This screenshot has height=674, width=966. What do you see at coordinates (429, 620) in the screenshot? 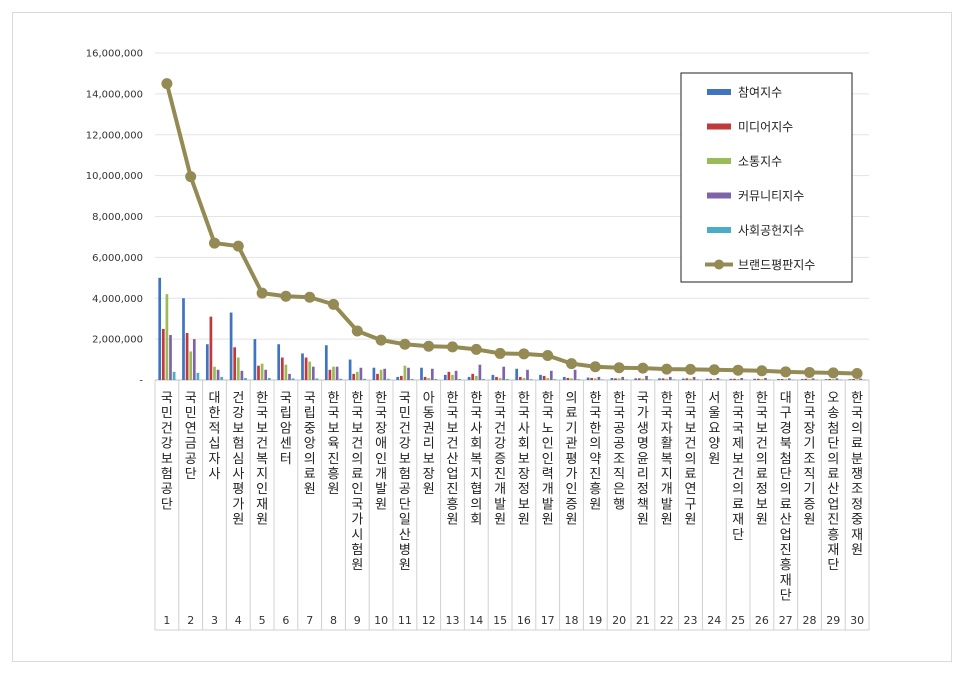
I see `rank-label: 12` at bounding box center [429, 620].